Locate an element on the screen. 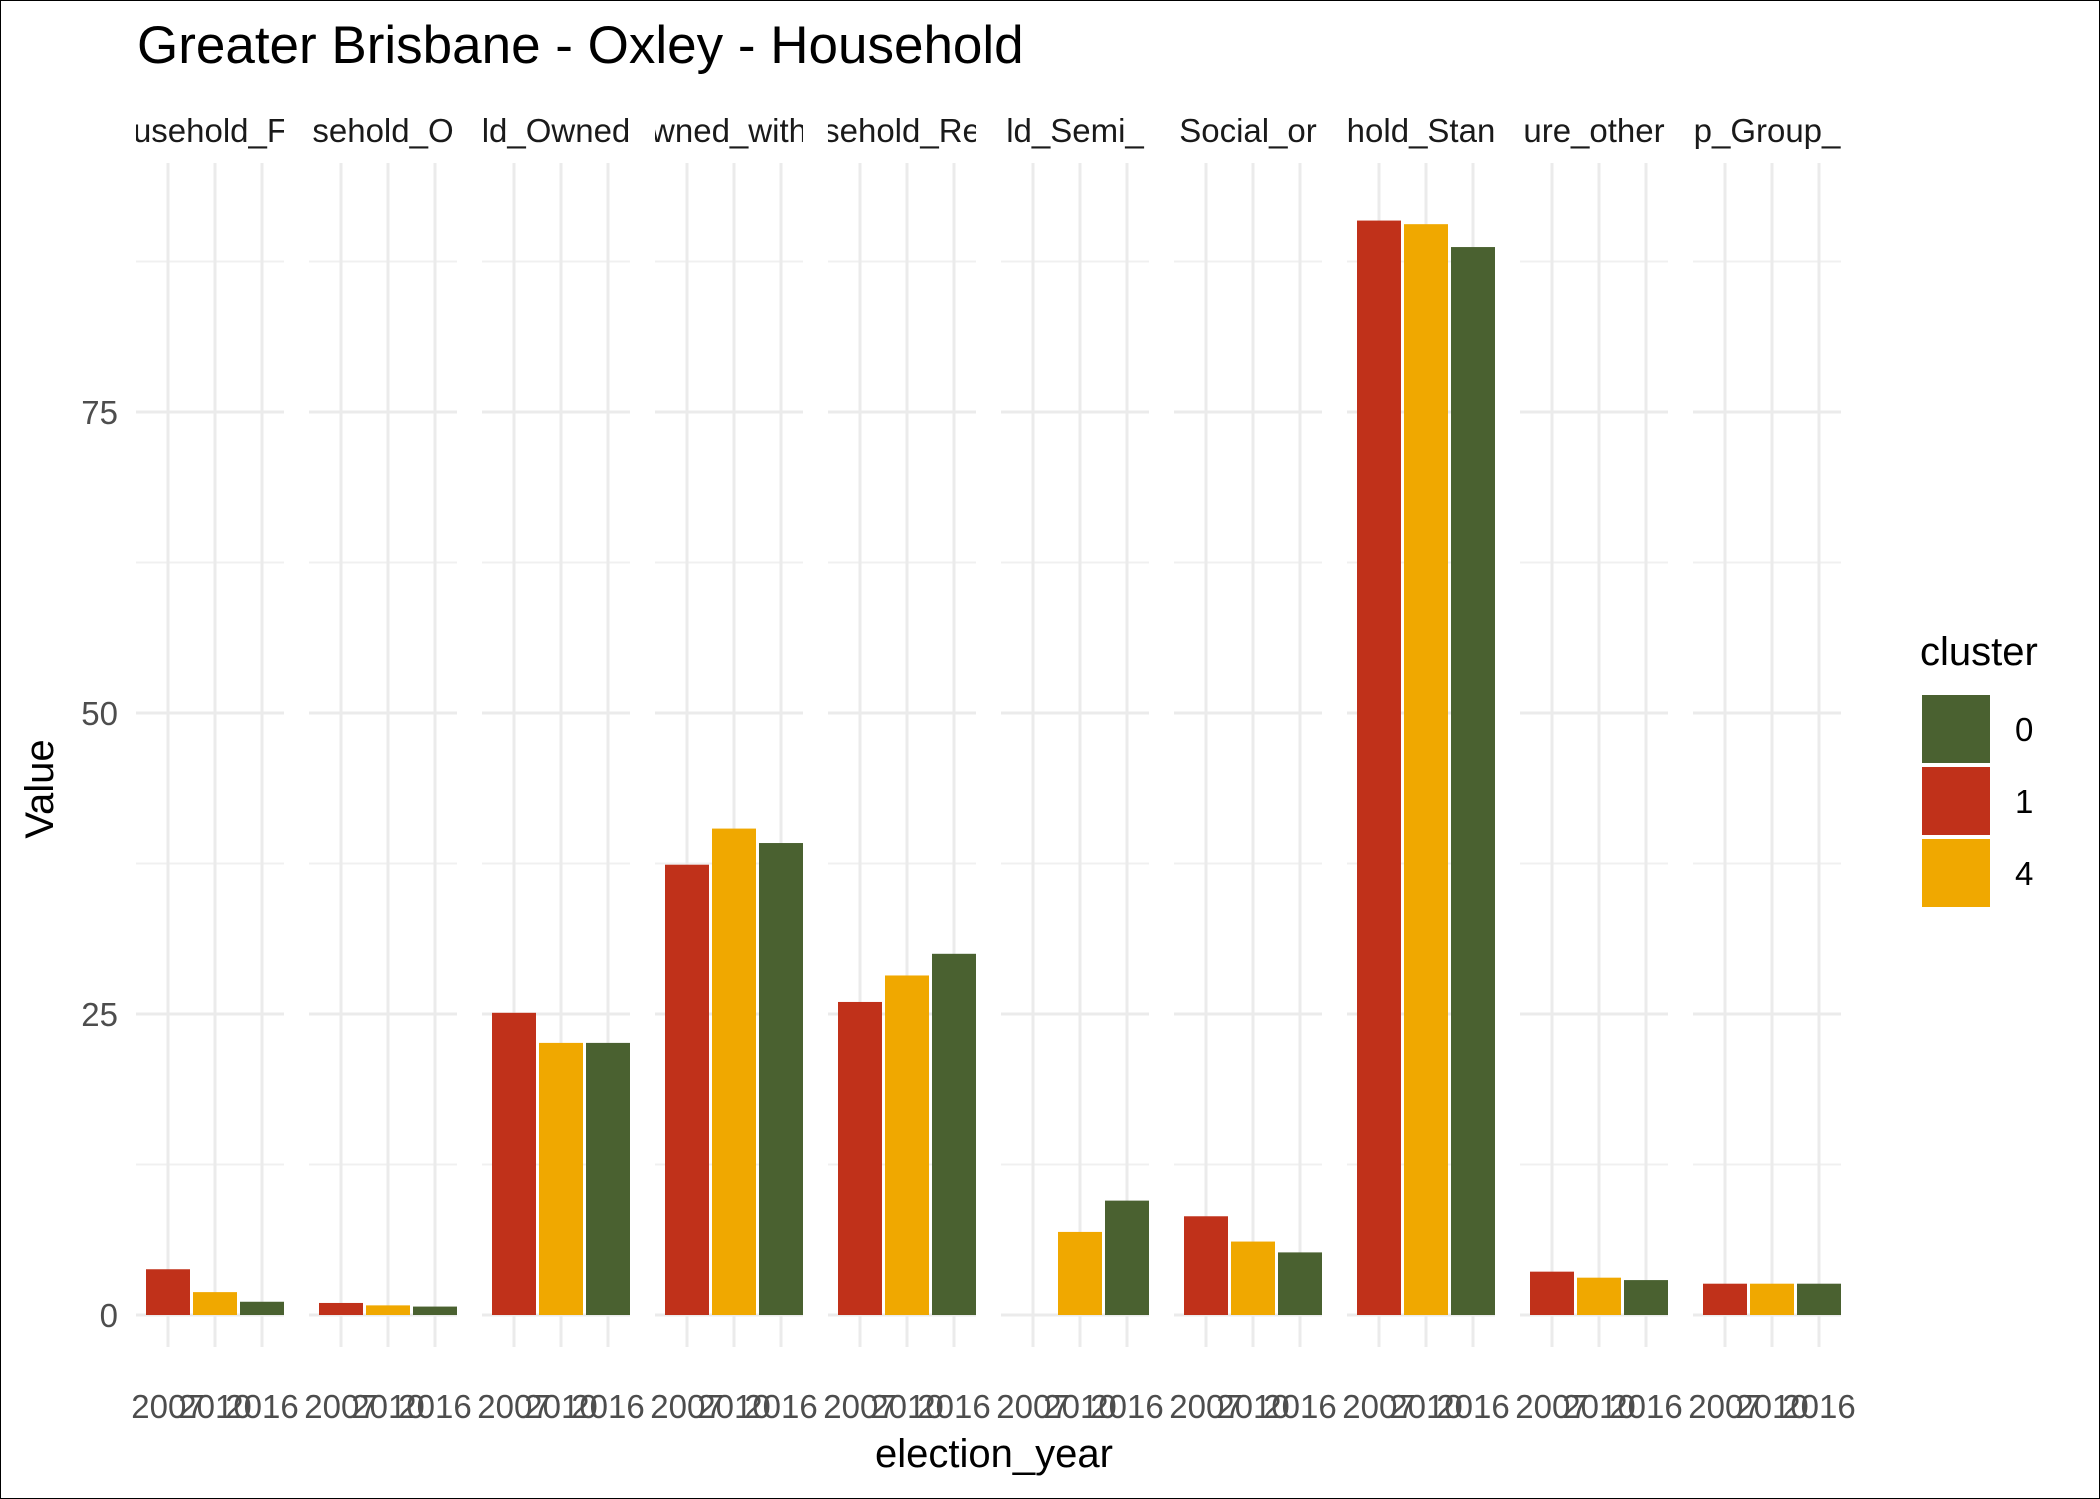 The image size is (2100, 1499). facet-strip-label: Social_or is located at coordinates (1248, 130).